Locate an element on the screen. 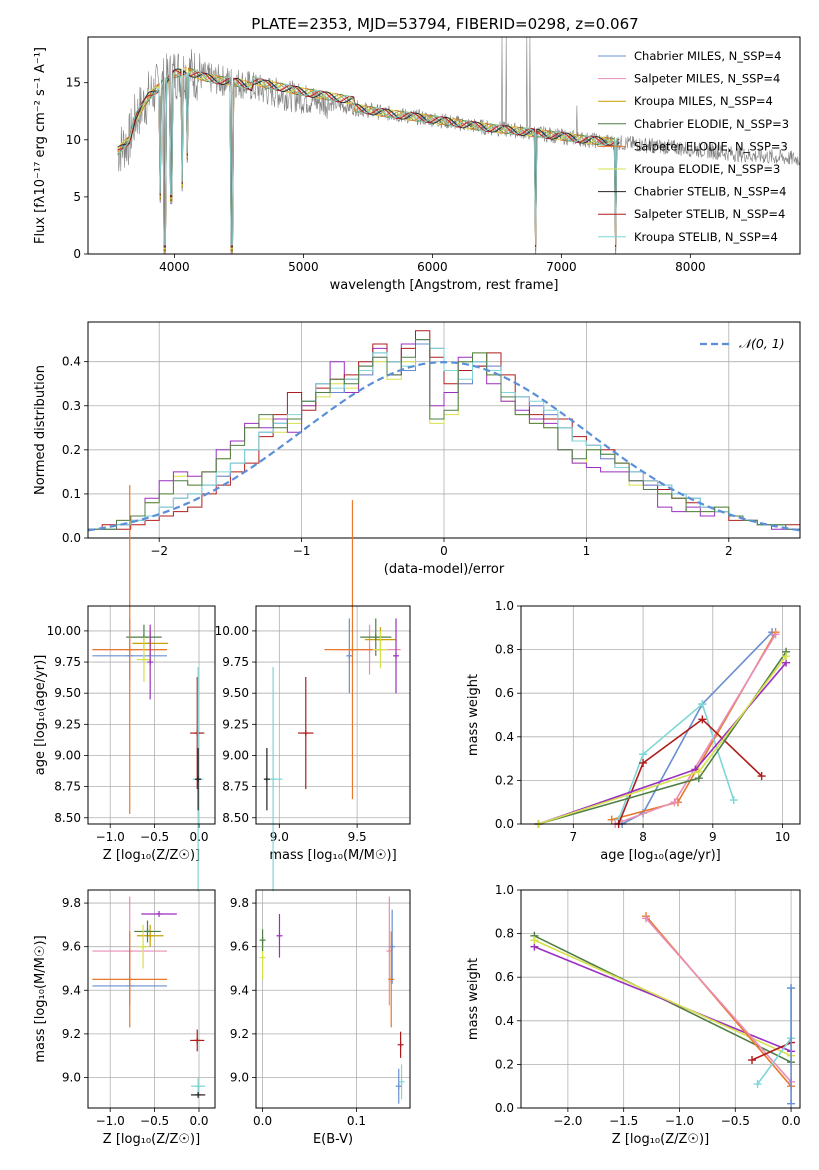  x-axis-label: mass [log₁₀(M/M☉)] is located at coordinates (332, 855).